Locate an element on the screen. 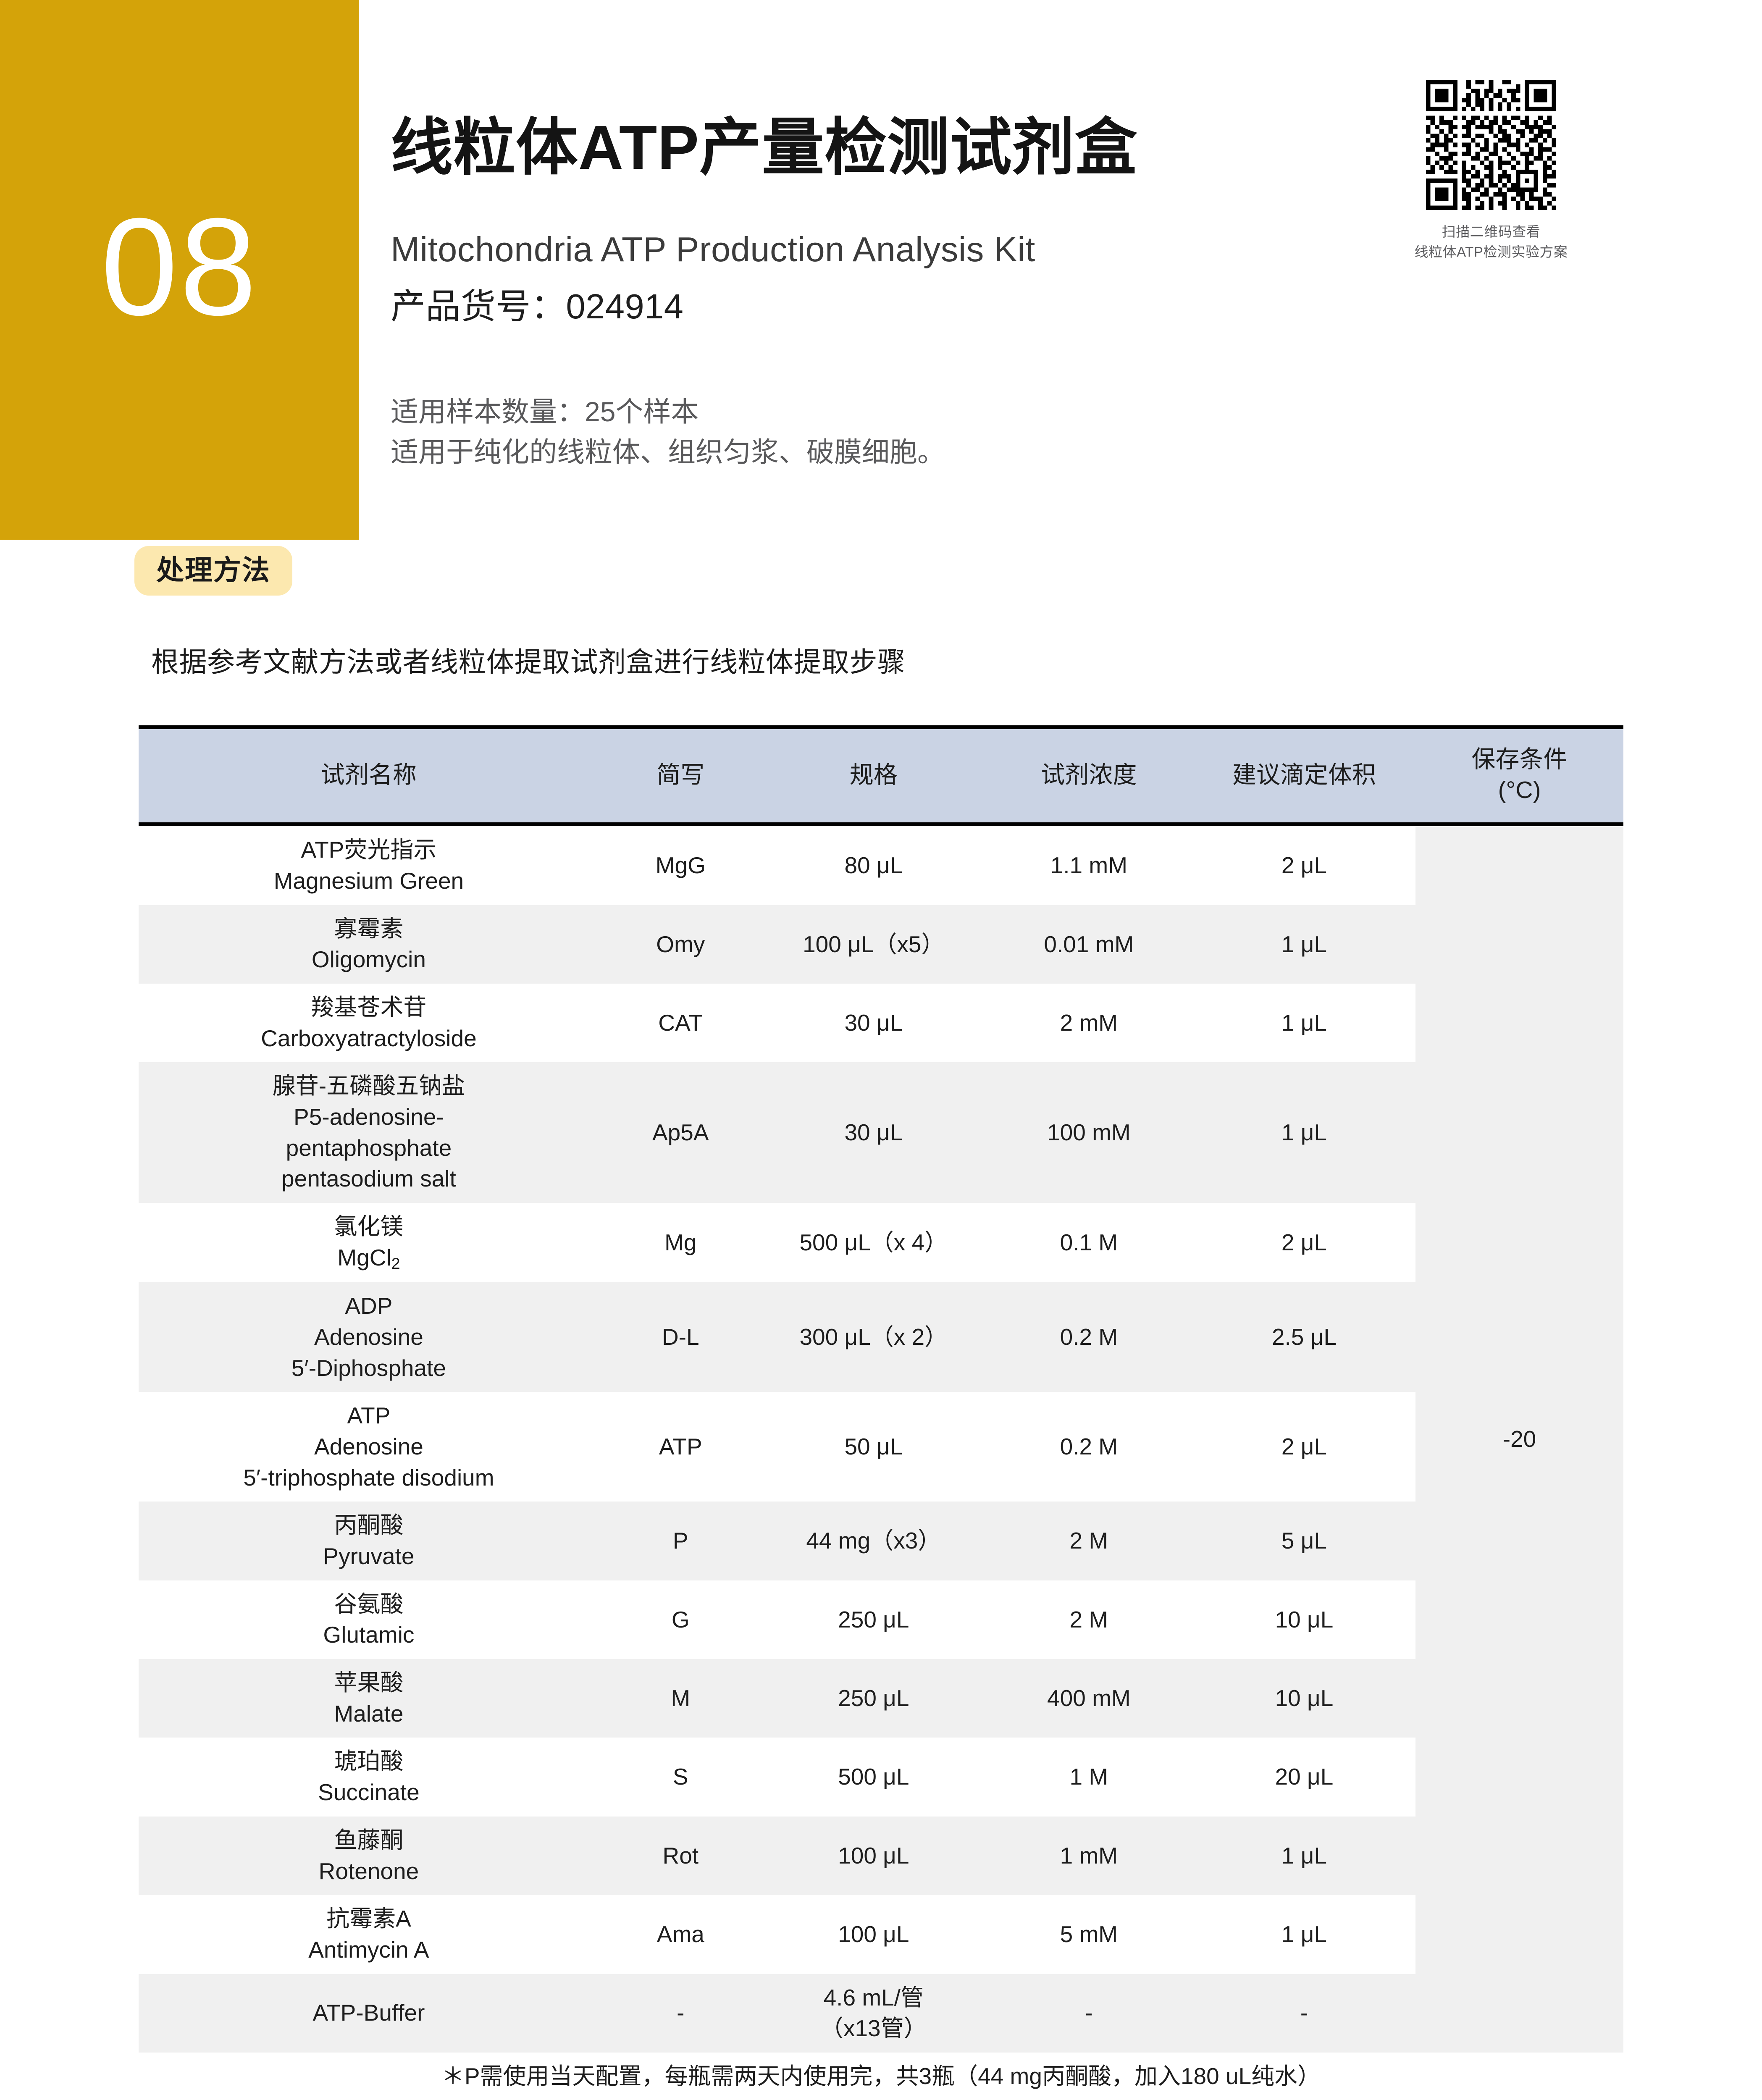  cell-abbreviation: P is located at coordinates (680, 1541).